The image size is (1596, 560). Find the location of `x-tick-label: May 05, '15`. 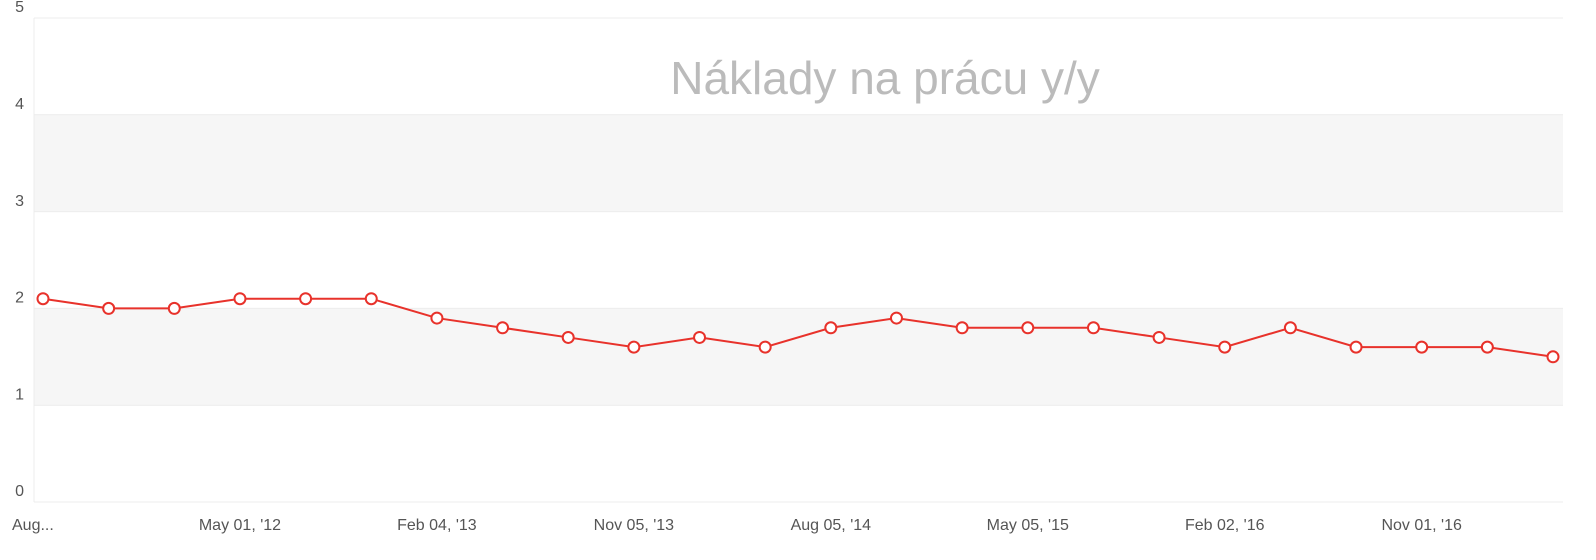

x-tick-label: May 05, '15 is located at coordinates (1028, 525).